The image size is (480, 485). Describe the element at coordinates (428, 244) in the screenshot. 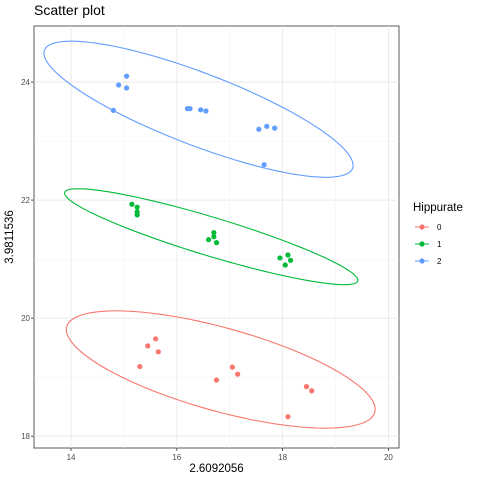

I see `legend-items: 0 1 2` at that location.